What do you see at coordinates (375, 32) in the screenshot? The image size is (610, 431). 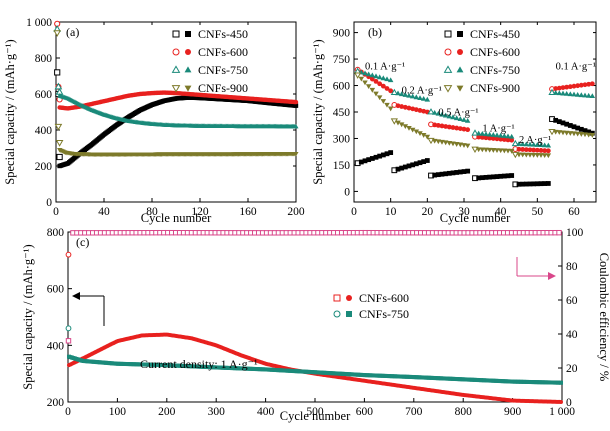 I see `panel-b-label: (b)` at bounding box center [375, 32].